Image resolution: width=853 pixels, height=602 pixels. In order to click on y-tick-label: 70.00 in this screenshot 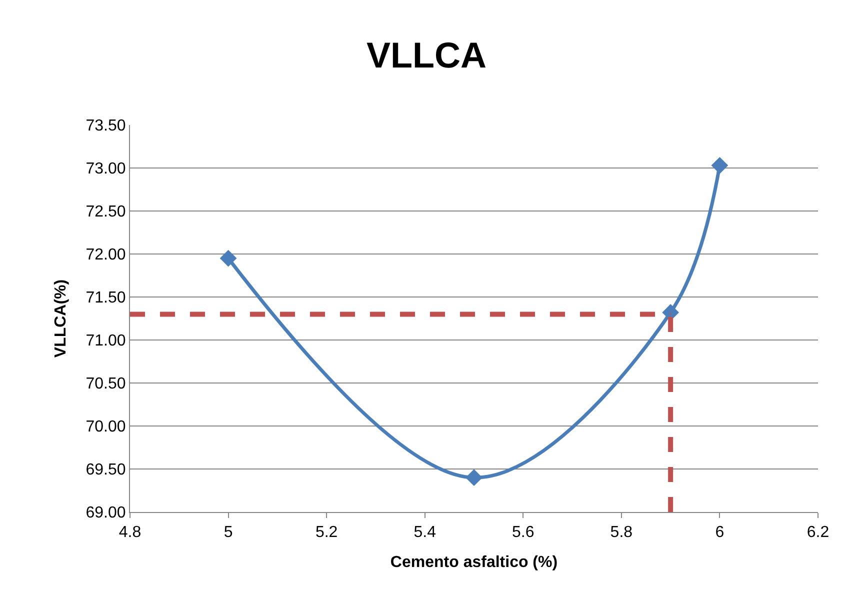, I will do `click(106, 427)`.